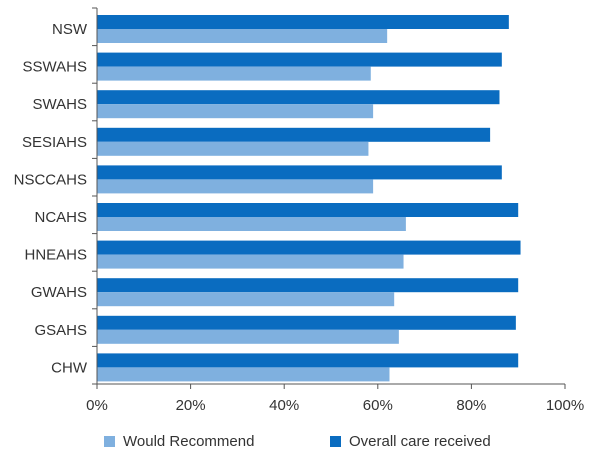 This screenshot has width=590, height=454. What do you see at coordinates (246, 299) in the screenshot?
I see `bar-recommend-gwahs` at bounding box center [246, 299].